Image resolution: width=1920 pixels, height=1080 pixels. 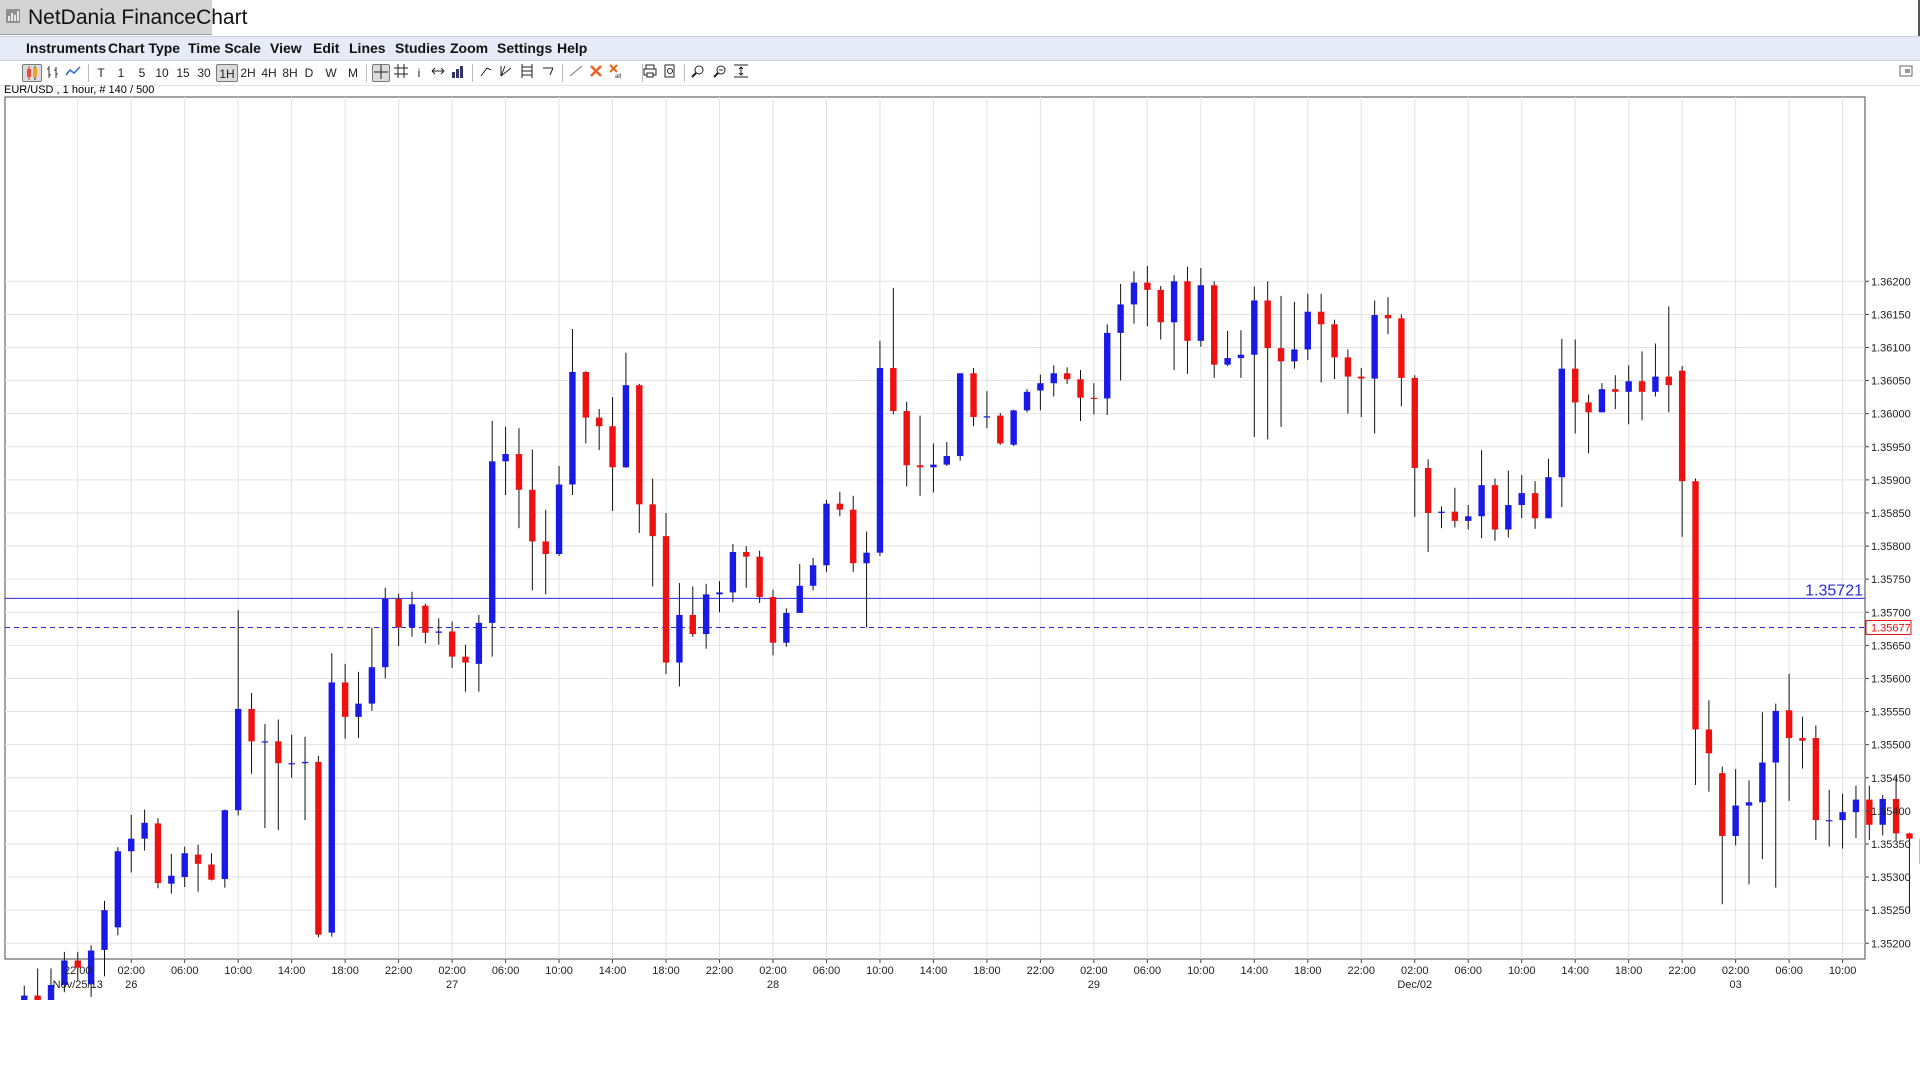 What do you see at coordinates (53, 73) in the screenshot?
I see `bar-chart-button` at bounding box center [53, 73].